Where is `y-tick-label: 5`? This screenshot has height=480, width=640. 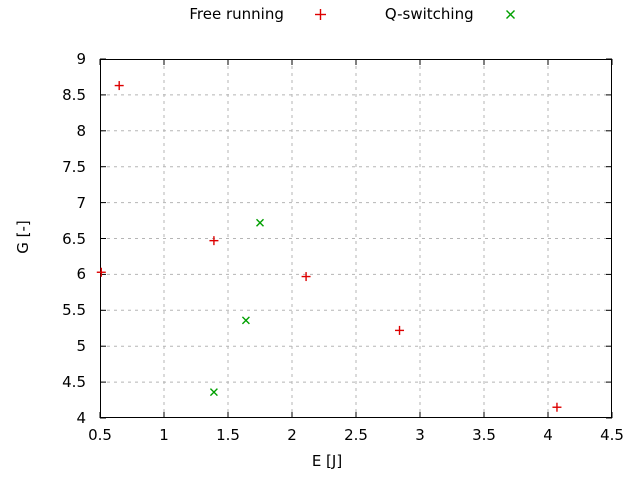
y-tick-label: 5 is located at coordinates (81, 346).